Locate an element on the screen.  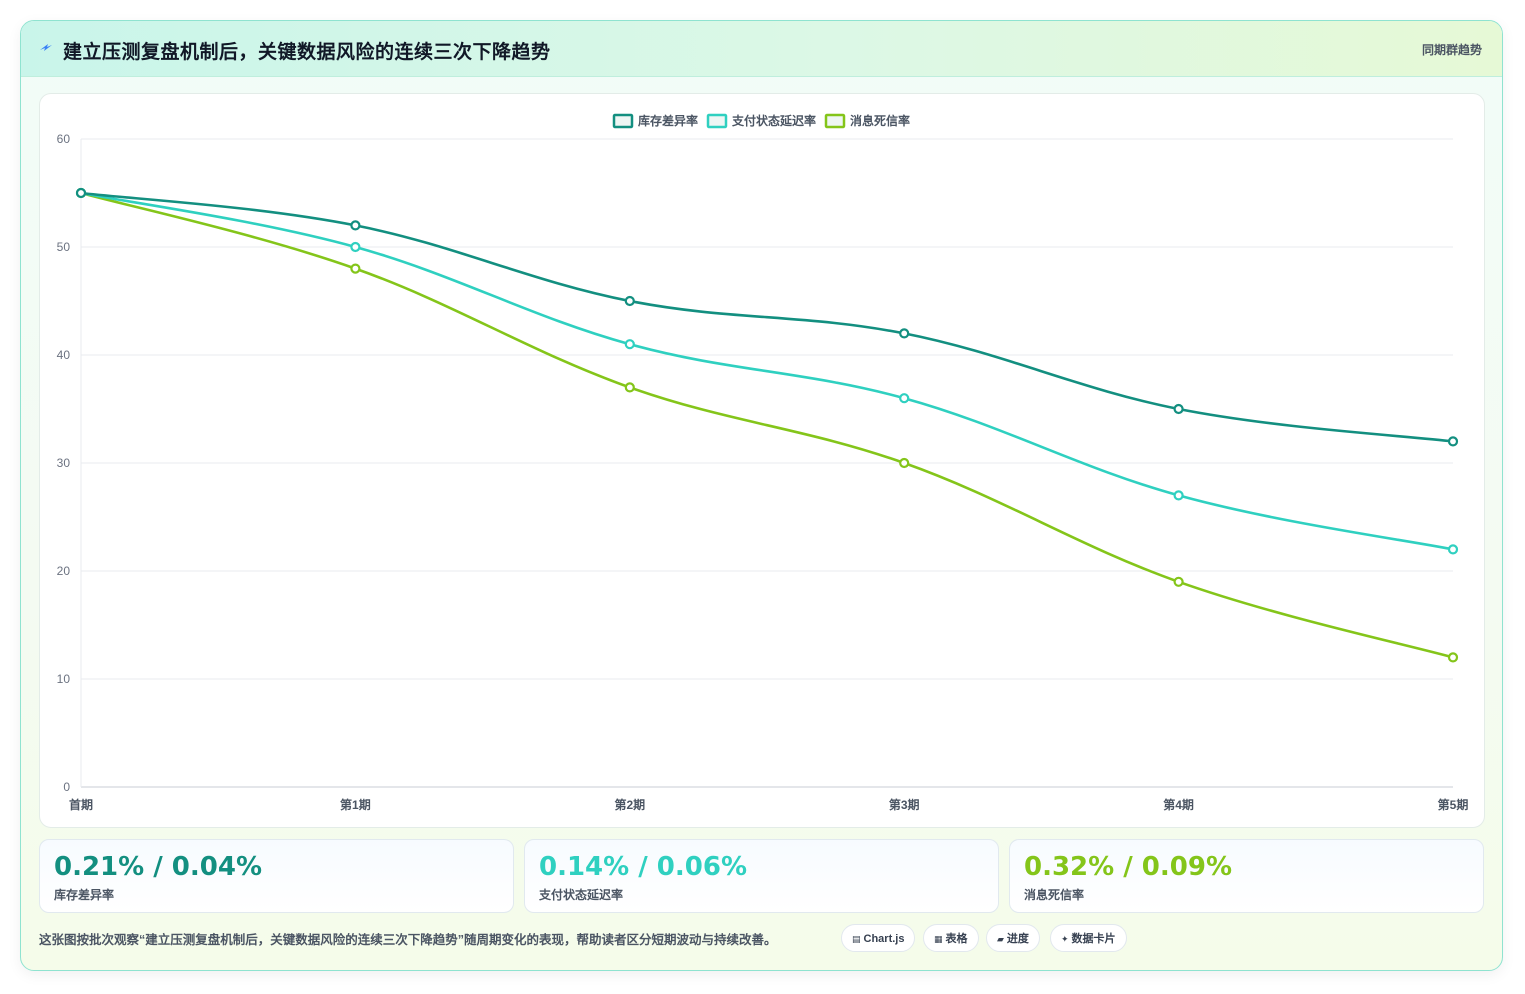
legend-label: 消息死信率 is located at coordinates (880, 120).